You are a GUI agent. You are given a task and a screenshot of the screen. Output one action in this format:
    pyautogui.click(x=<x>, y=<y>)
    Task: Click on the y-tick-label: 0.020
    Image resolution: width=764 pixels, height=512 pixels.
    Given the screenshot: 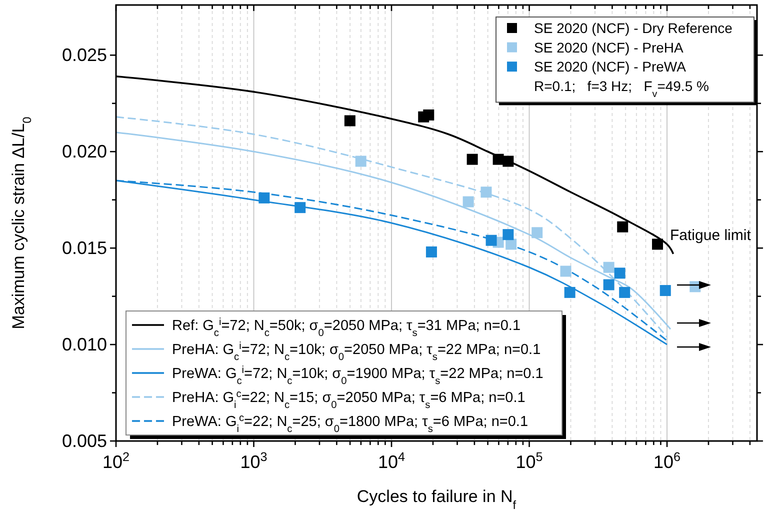 What is the action you would take?
    pyautogui.click(x=84, y=152)
    